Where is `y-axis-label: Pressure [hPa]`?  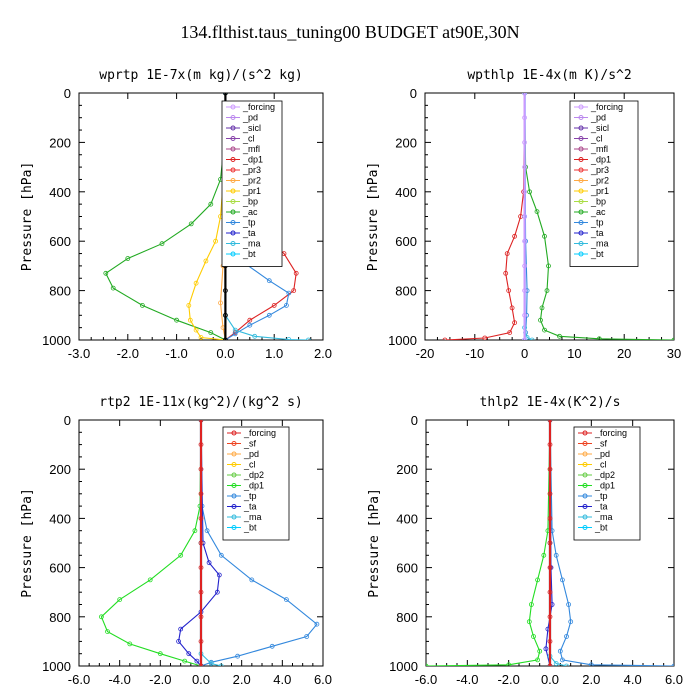
y-axis-label: Pressure [hPa] is located at coordinates (27, 543).